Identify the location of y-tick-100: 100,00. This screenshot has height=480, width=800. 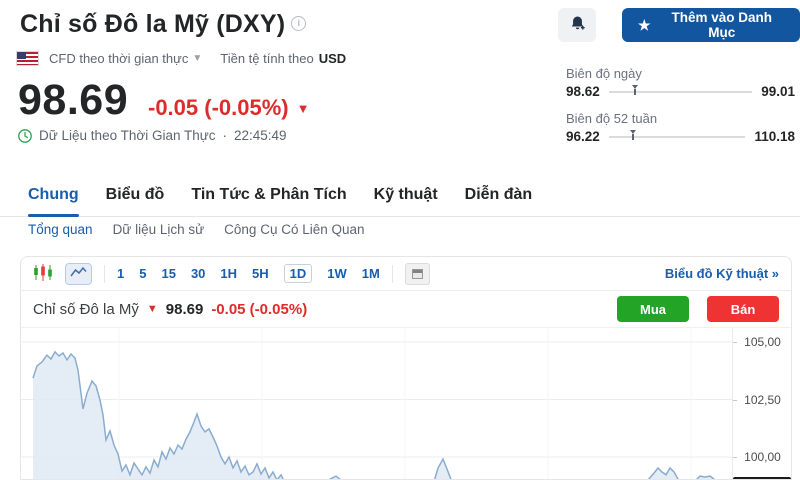
(762, 457).